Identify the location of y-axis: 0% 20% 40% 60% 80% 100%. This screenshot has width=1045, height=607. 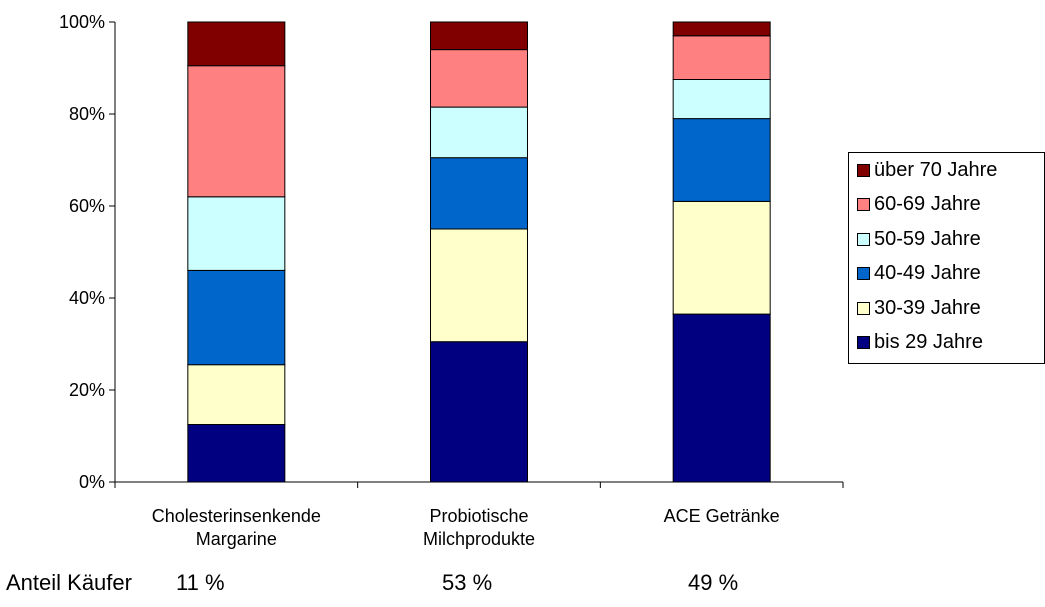
(87, 252).